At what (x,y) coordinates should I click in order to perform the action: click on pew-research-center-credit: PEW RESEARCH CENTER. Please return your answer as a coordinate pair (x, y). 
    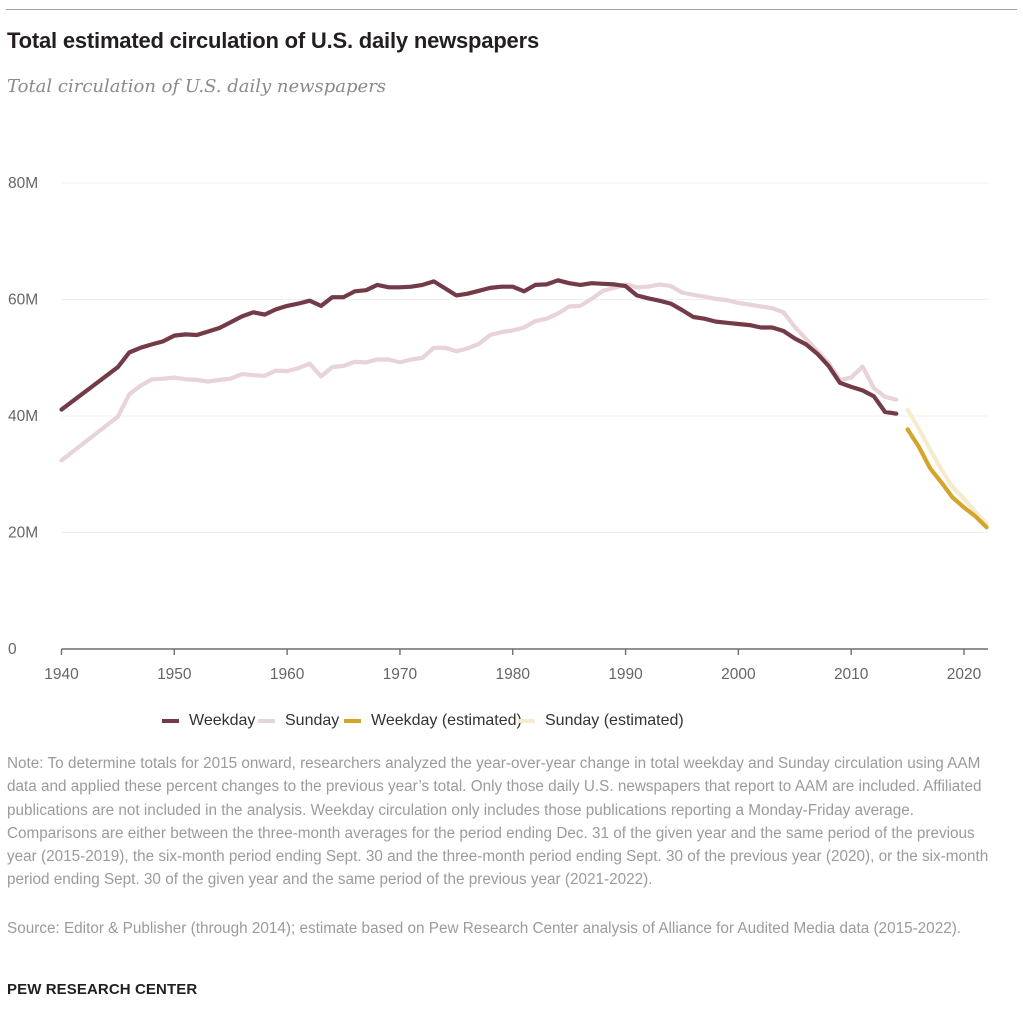
    Looking at the image, I should click on (102, 989).